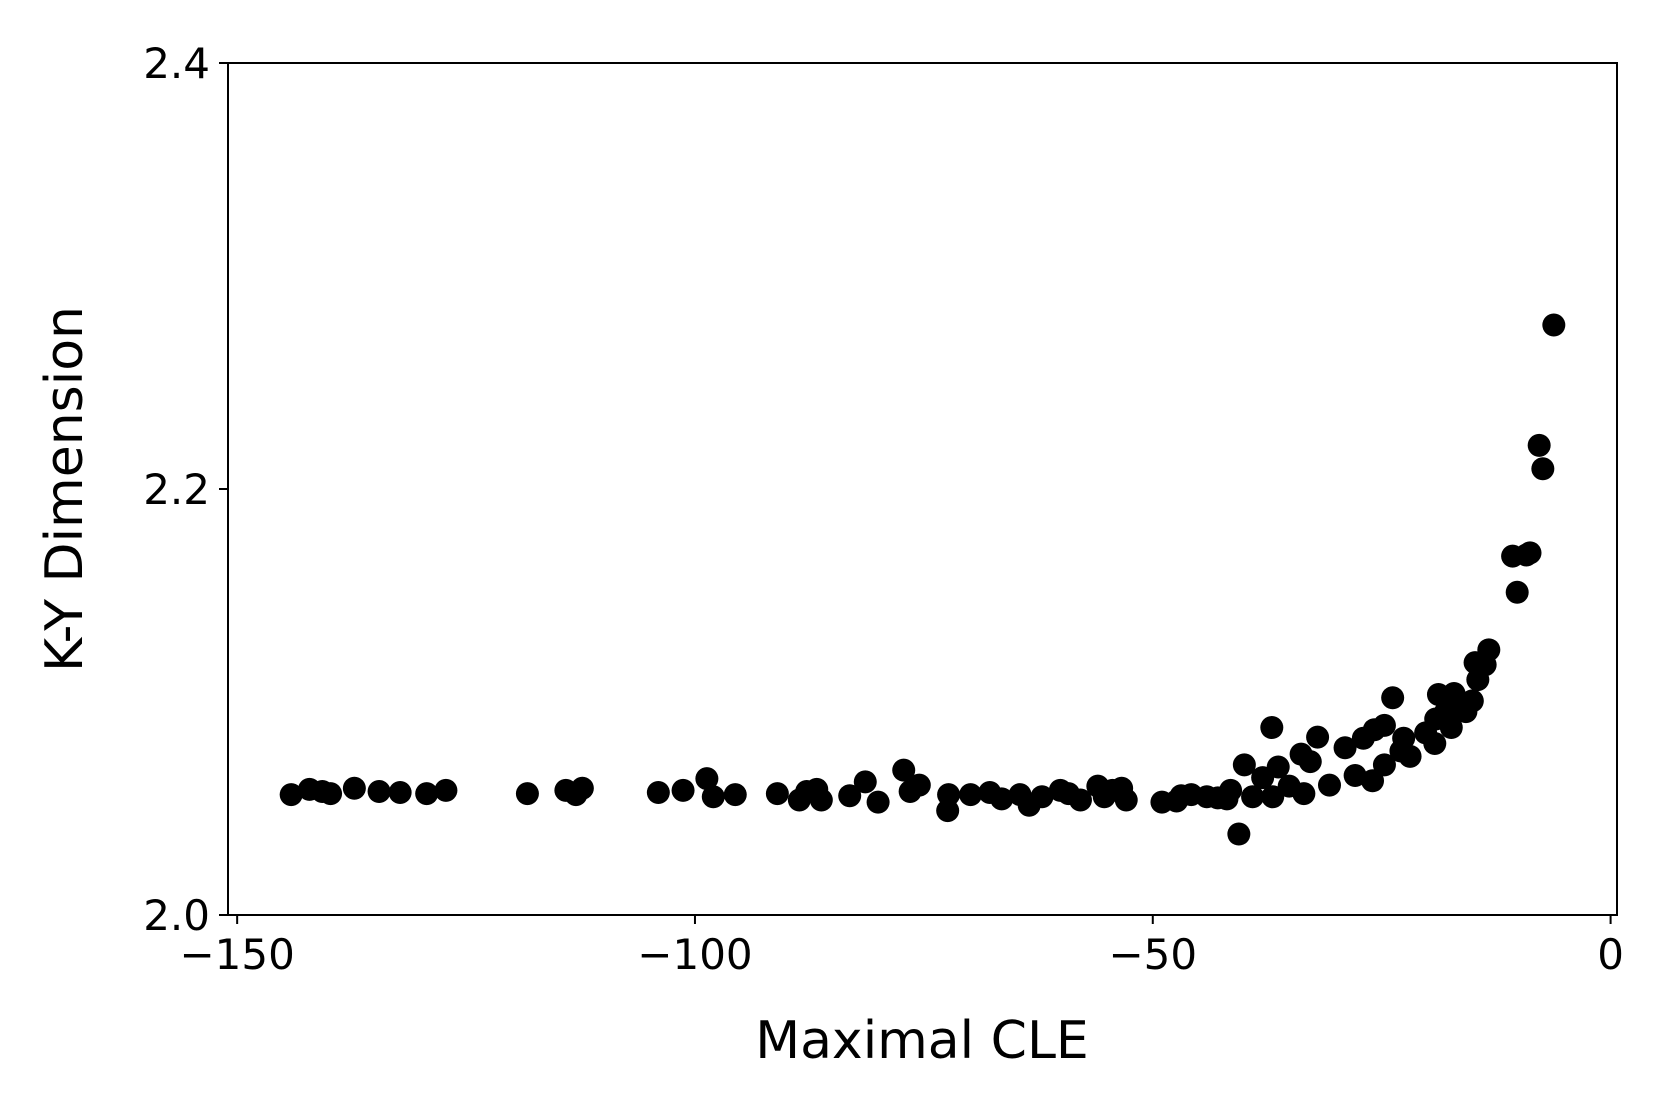 Image resolution: width=1661 pixels, height=1111 pixels. What do you see at coordinates (694, 954) in the screenshot?
I see `x-tick-label: −100` at bounding box center [694, 954].